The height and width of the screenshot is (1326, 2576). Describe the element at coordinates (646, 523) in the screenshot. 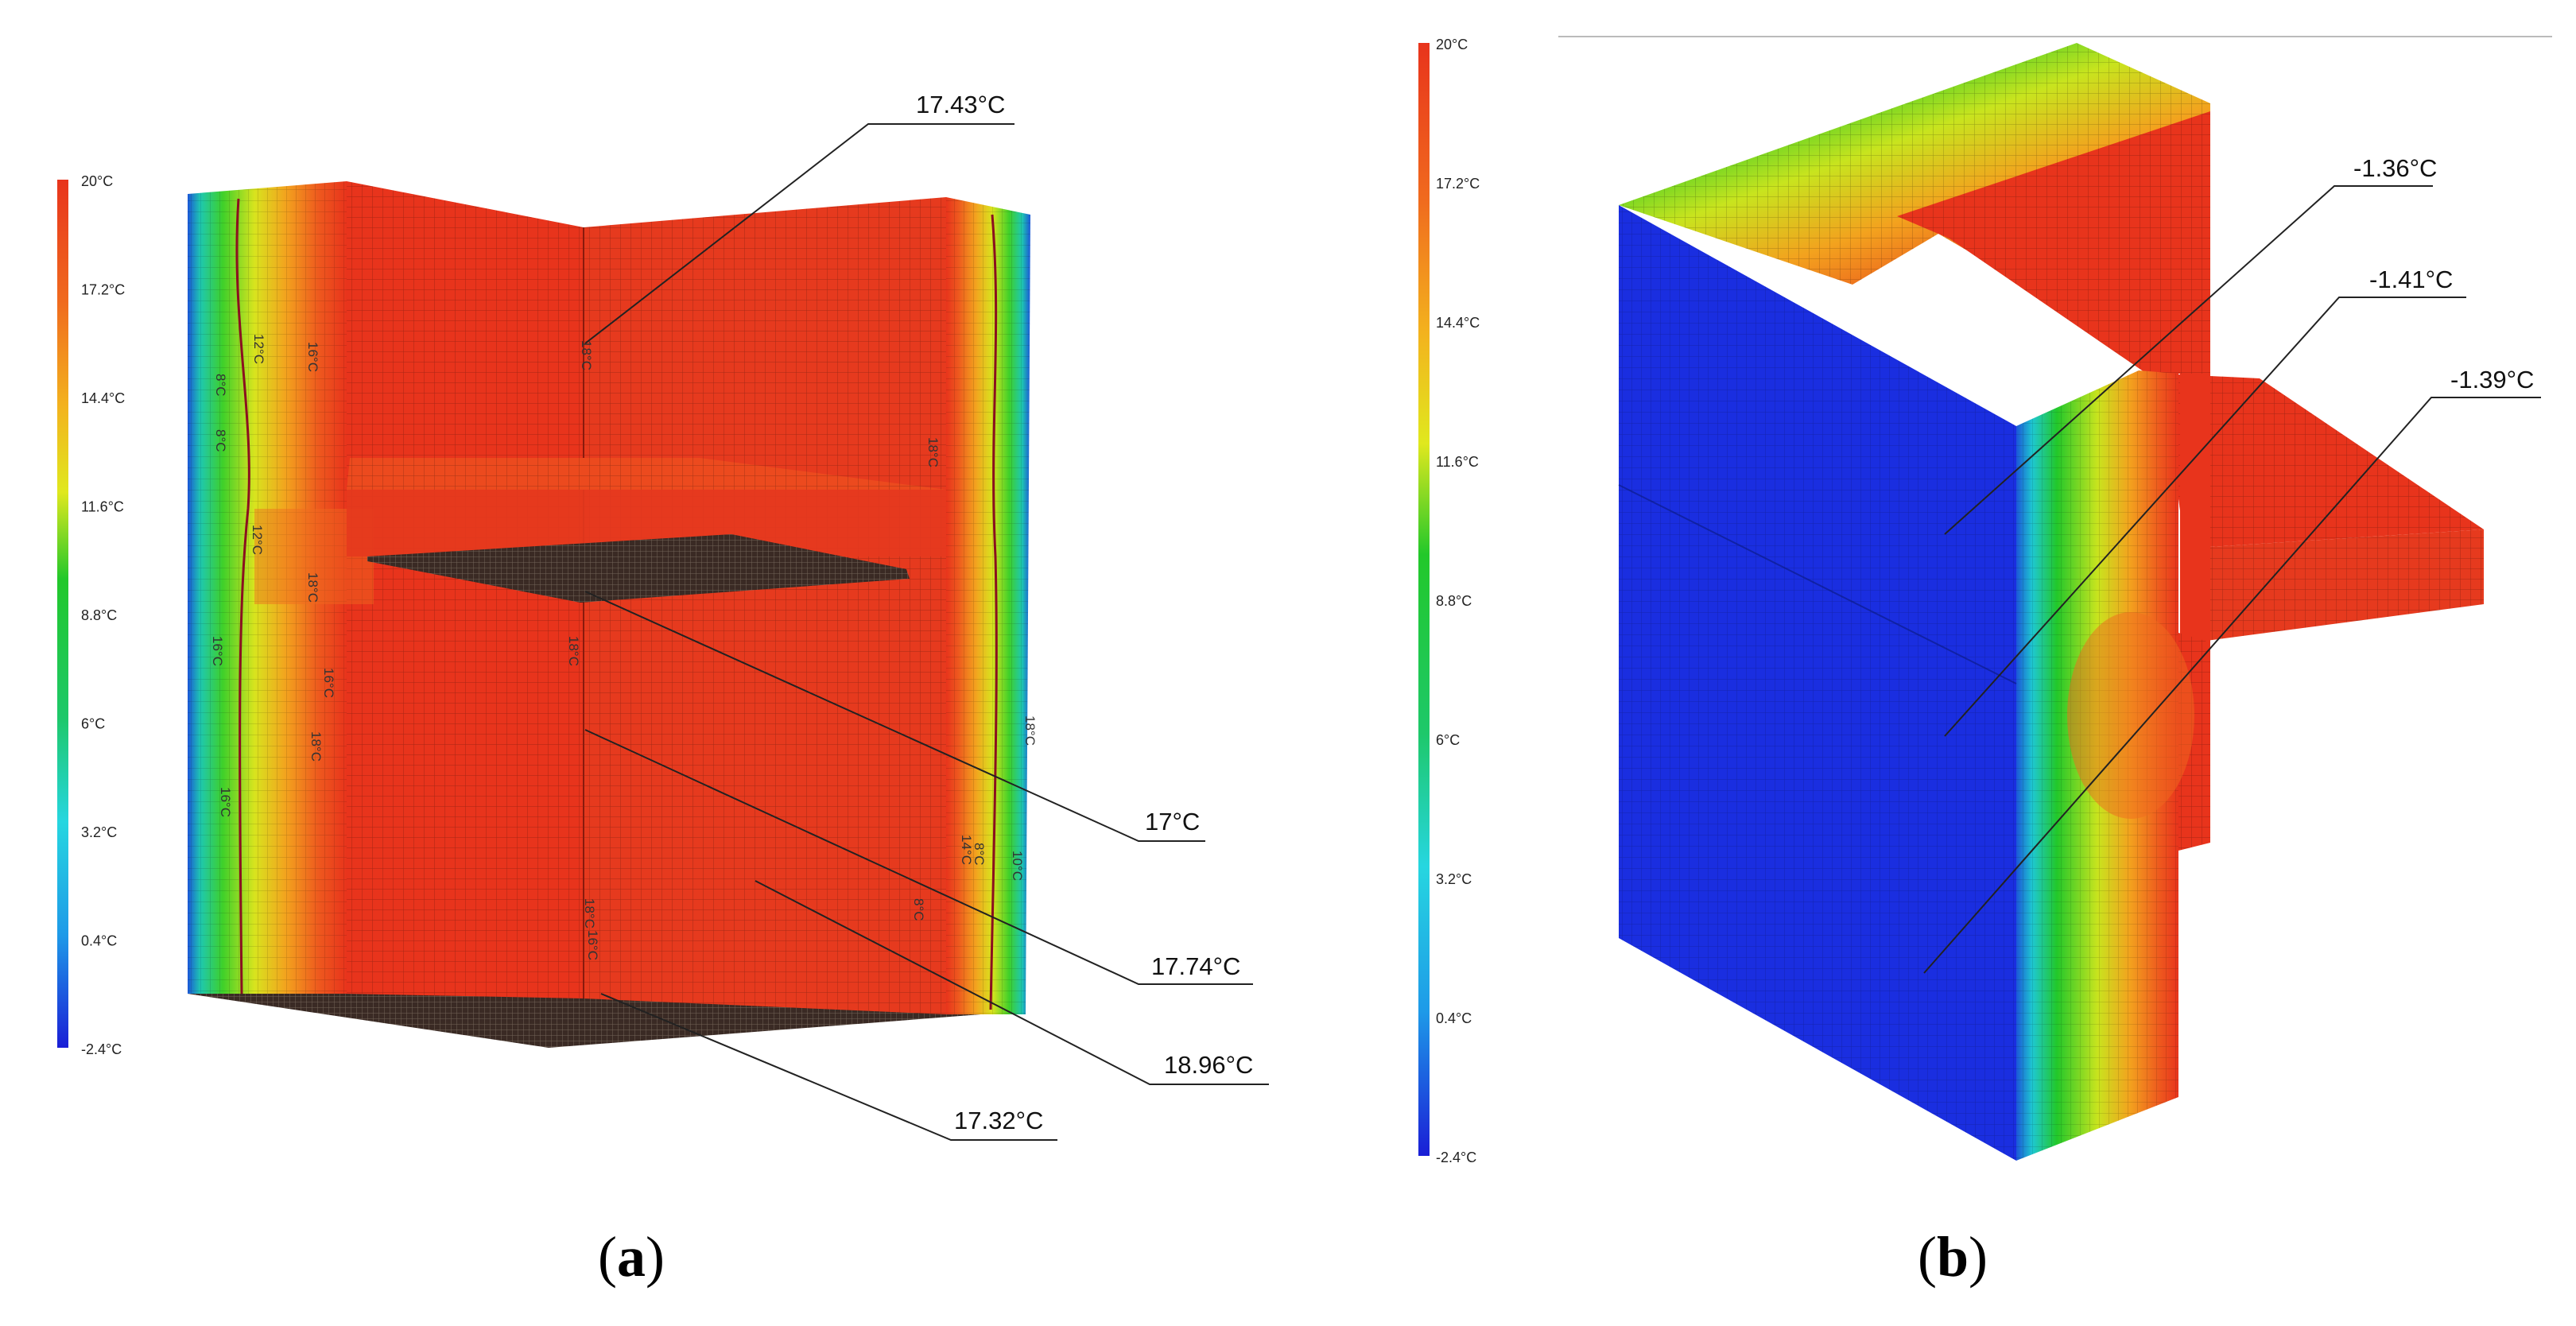

I see `slab-front` at that location.